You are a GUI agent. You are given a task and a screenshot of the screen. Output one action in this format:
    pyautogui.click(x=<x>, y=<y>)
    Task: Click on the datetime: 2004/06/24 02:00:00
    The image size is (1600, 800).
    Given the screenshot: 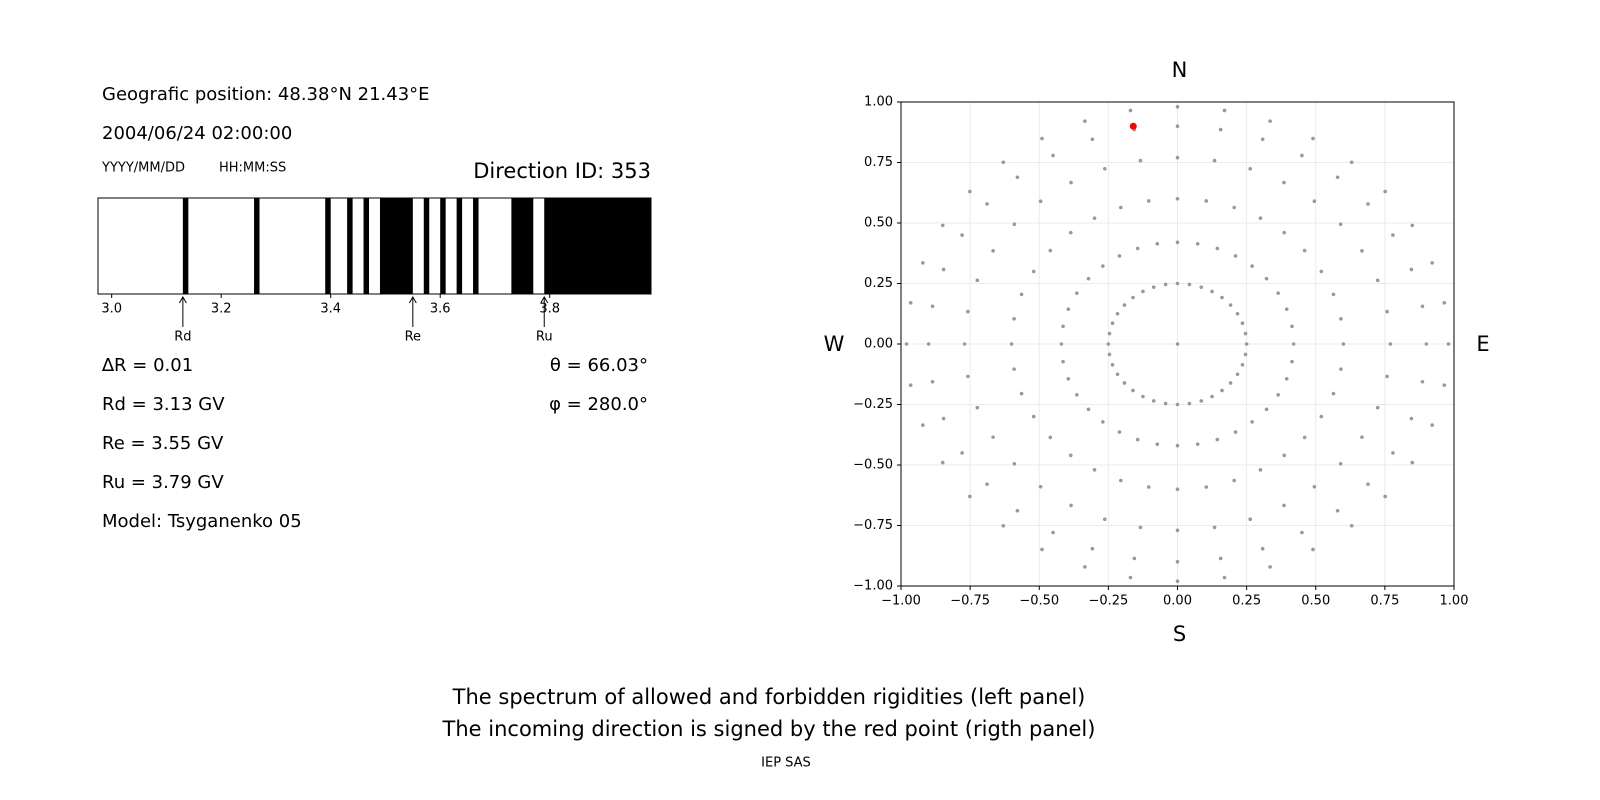 What is the action you would take?
    pyautogui.click(x=197, y=133)
    